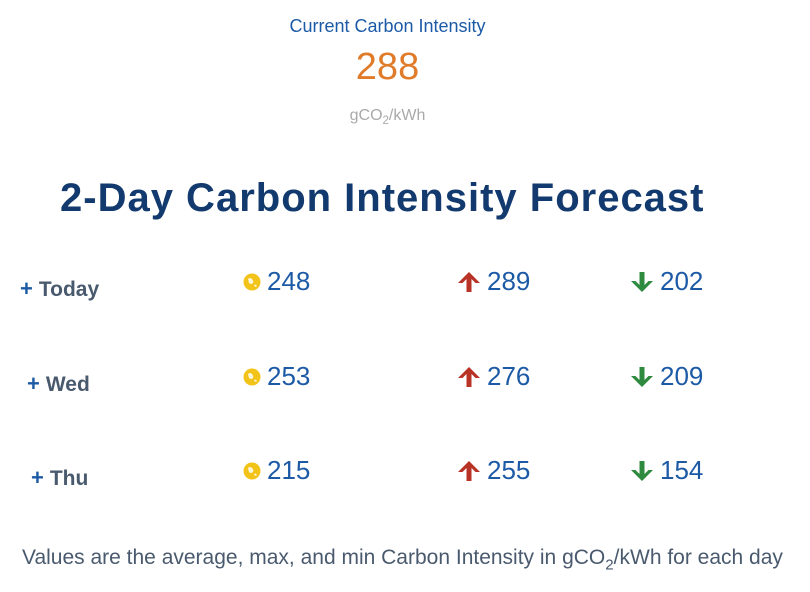 Image resolution: width=810 pixels, height=592 pixels. Describe the element at coordinates (385, 121) in the screenshot. I see `unit-subscript: 2` at that location.